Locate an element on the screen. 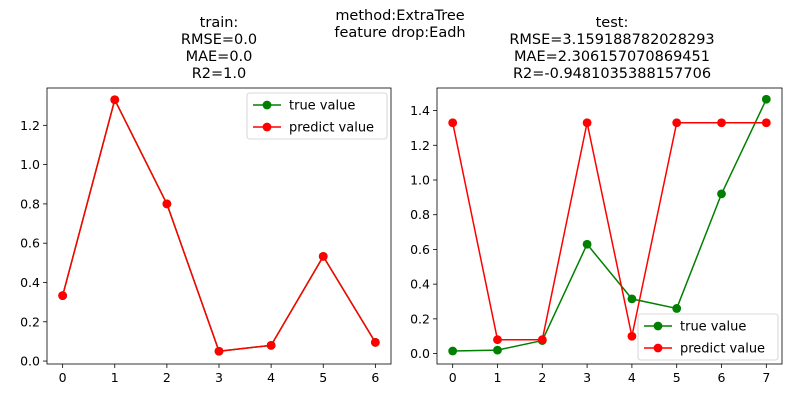  plot-title-line: MAE=0.0 is located at coordinates (219, 57).